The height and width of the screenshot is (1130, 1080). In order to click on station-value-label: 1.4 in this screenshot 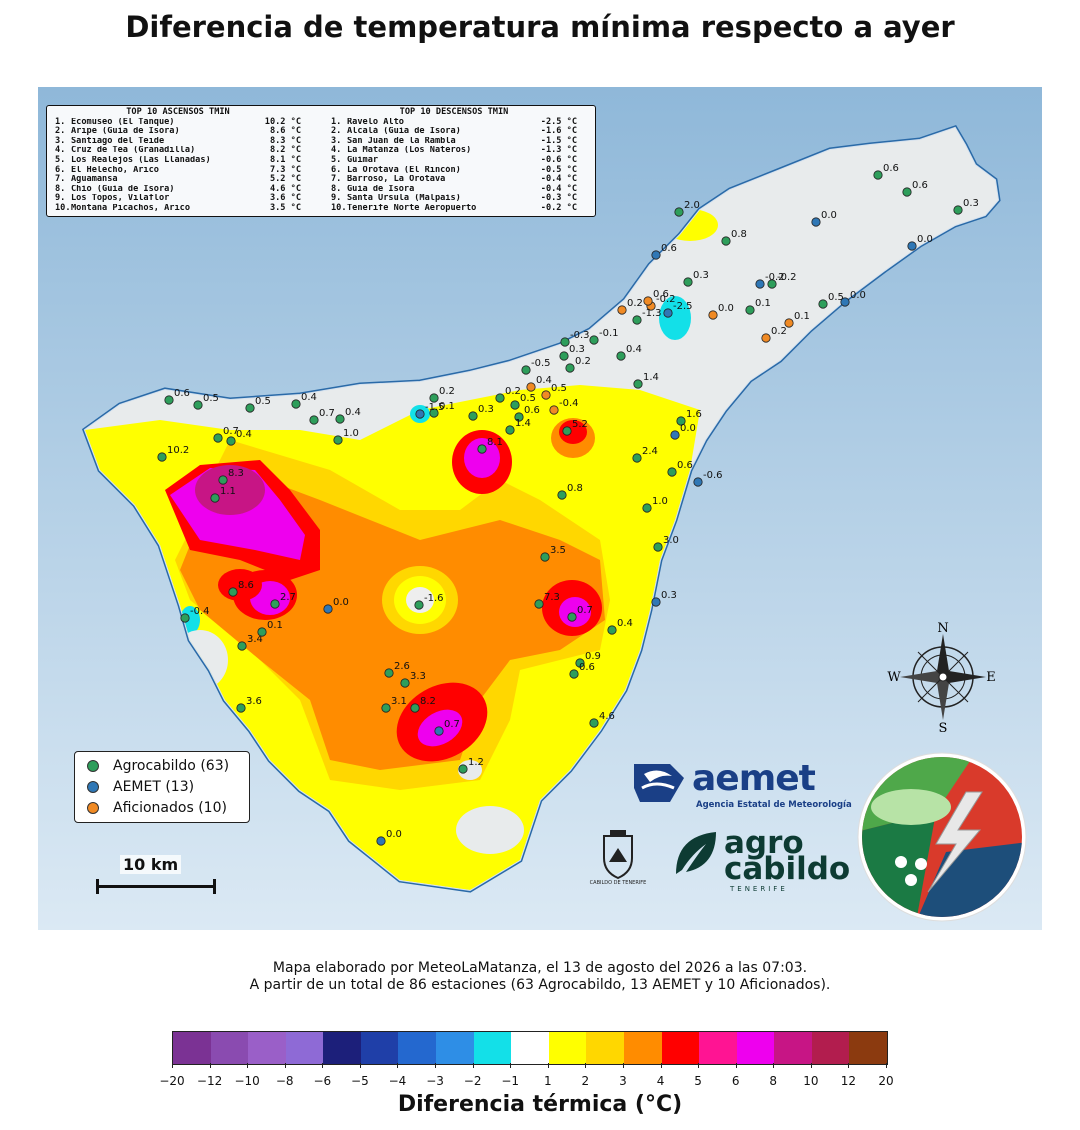, I will do `click(523, 423)`.